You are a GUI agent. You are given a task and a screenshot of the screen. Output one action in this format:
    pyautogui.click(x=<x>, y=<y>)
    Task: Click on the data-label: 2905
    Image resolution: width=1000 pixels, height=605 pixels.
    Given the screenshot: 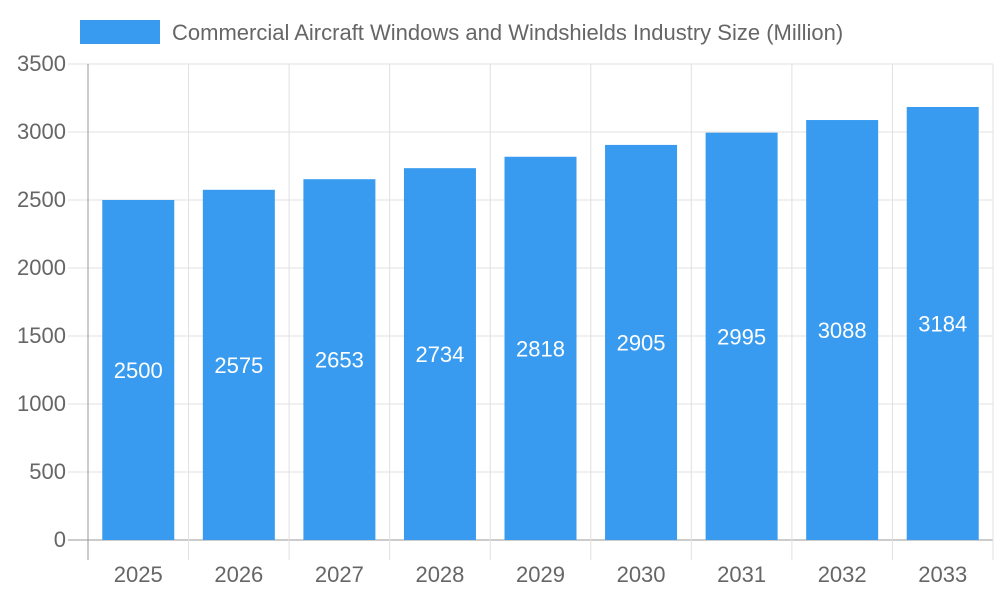 What is the action you would take?
    pyautogui.click(x=641, y=342)
    